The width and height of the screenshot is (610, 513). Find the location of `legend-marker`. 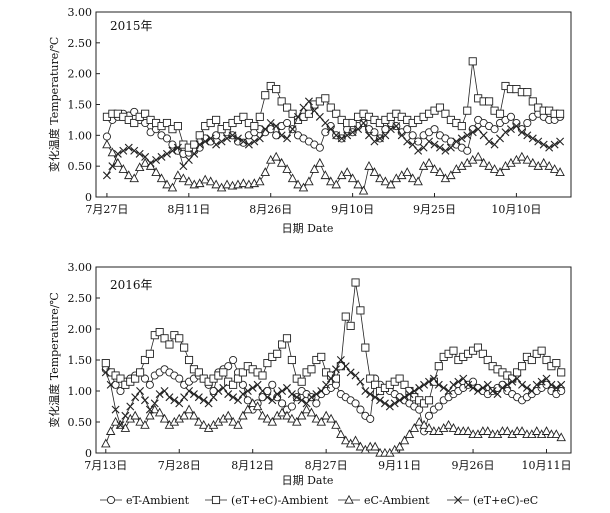

legend-marker is located at coordinates (349, 499).